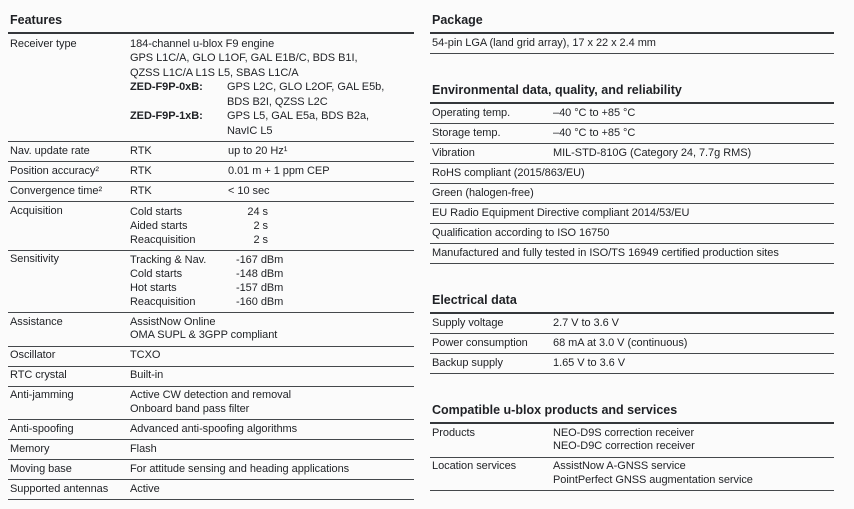  What do you see at coordinates (166, 87) in the screenshot?
I see `variant-name: ZED-F9P-0xB:` at bounding box center [166, 87].